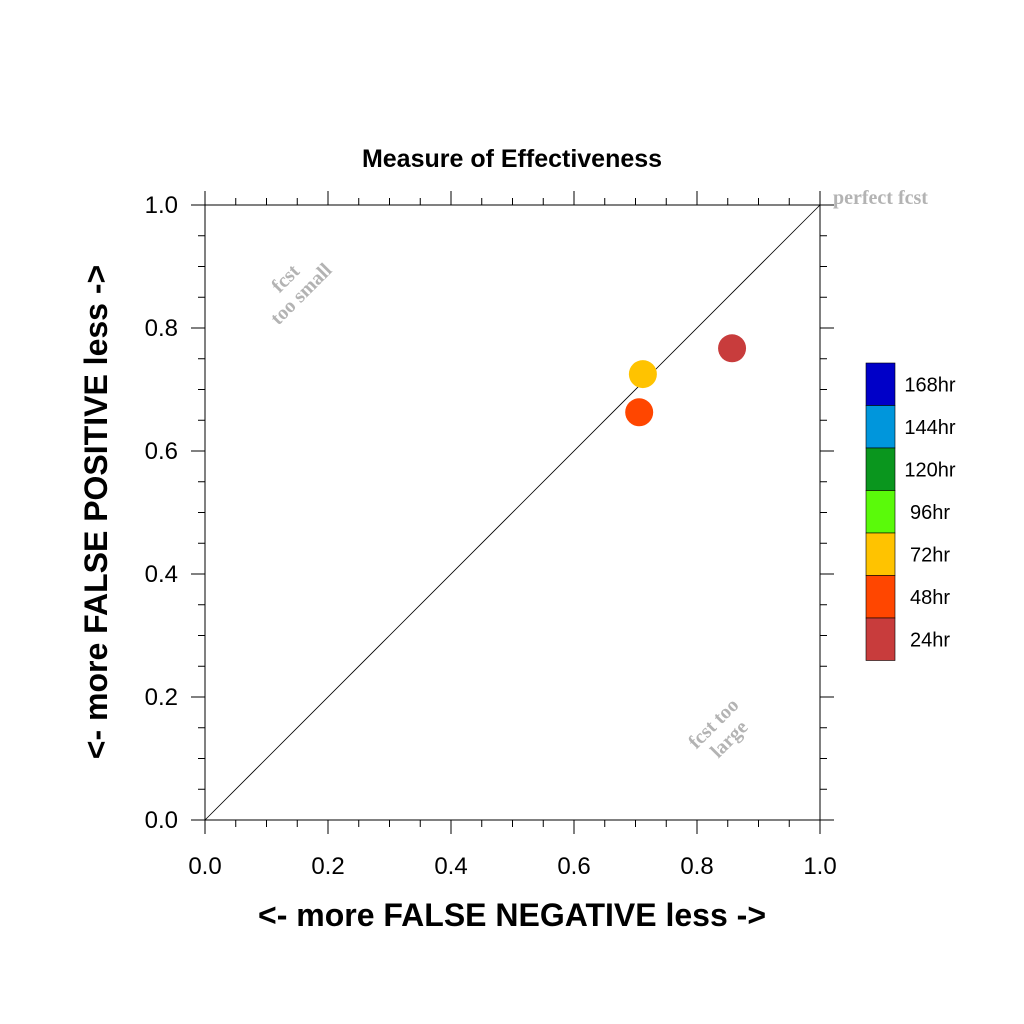  What do you see at coordinates (880, 427) in the screenshot?
I see `legend-swatch-144hr` at bounding box center [880, 427].